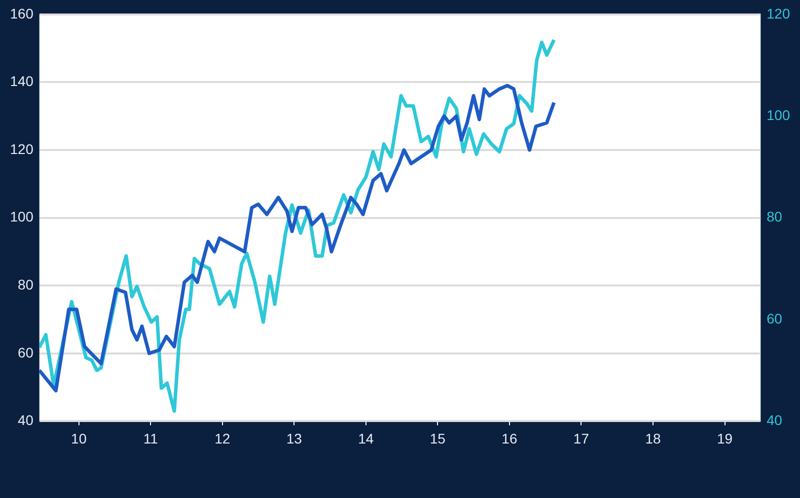 This screenshot has height=498, width=800. What do you see at coordinates (510, 438) in the screenshot?
I see `x-tick-label: 16` at bounding box center [510, 438].